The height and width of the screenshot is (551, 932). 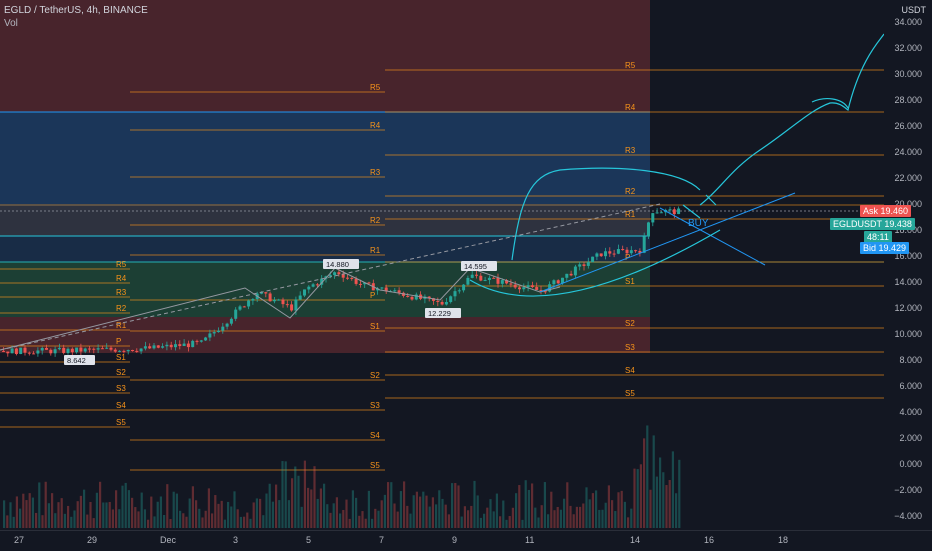 What do you see at coordinates (76, 10) in the screenshot?
I see `symbol-title: EGLD / TetherUS, 4h, BINANCE` at bounding box center [76, 10].